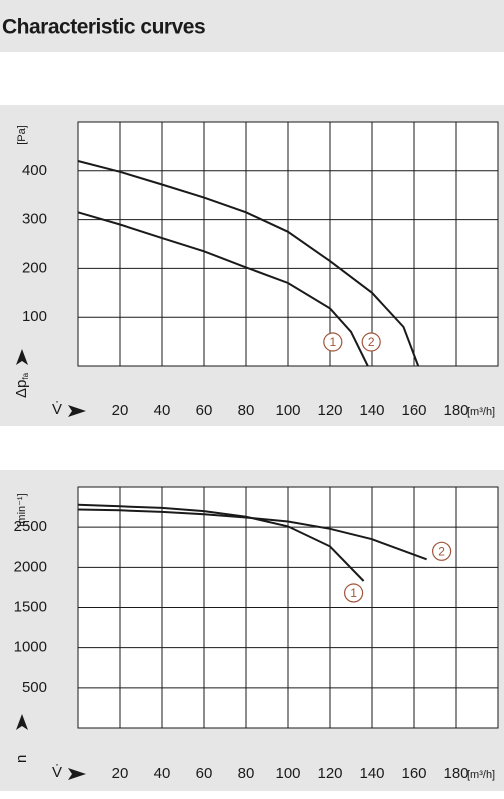 The height and width of the screenshot is (799, 504). What do you see at coordinates (22, 509) in the screenshot?
I see `y-axis-unit: [min⁻¹]` at bounding box center [22, 509].